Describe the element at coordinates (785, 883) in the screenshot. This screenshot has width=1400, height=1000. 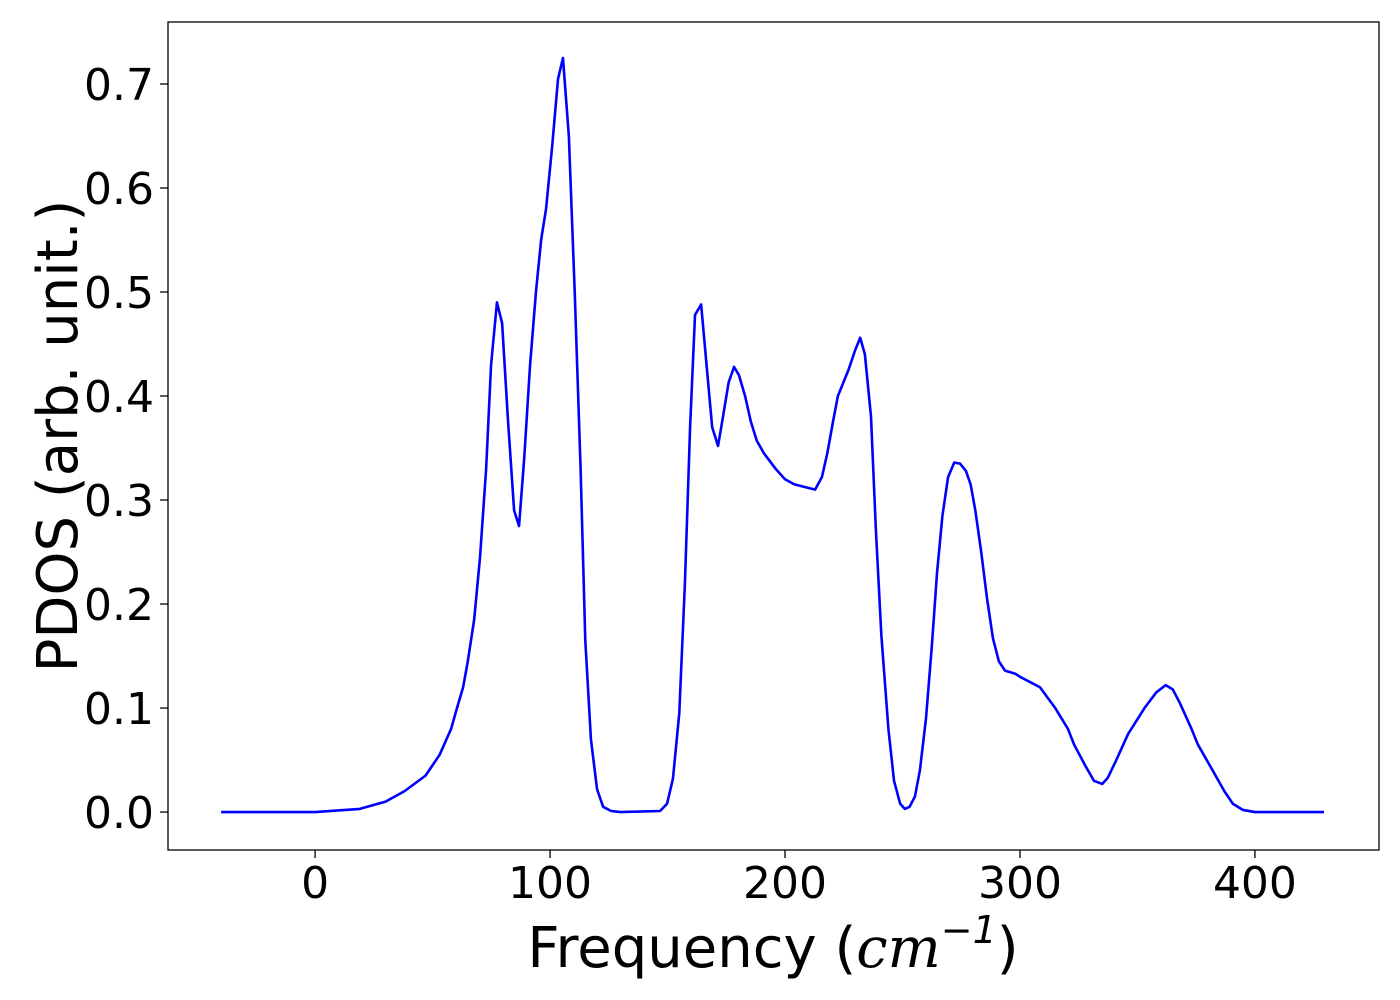
I see `x-tick-label: 200` at that location.